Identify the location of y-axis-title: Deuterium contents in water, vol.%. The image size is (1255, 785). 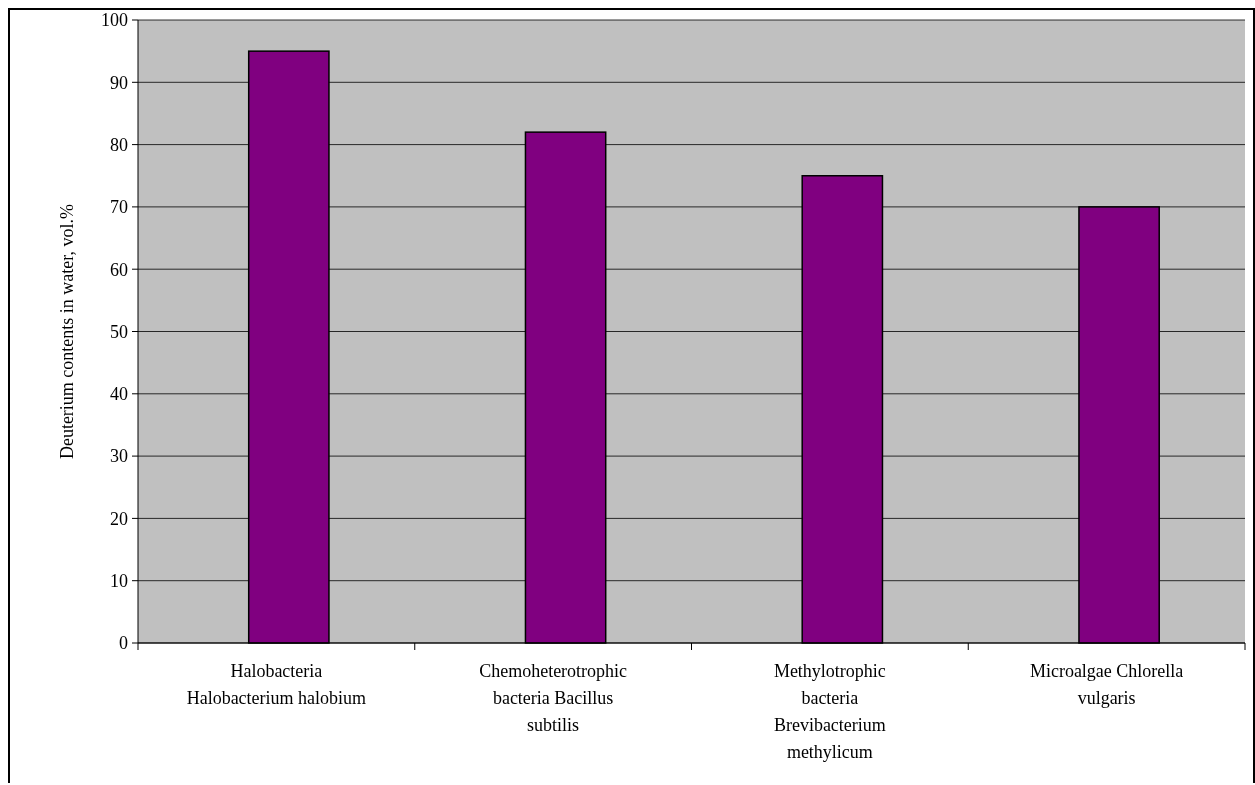
(67, 331).